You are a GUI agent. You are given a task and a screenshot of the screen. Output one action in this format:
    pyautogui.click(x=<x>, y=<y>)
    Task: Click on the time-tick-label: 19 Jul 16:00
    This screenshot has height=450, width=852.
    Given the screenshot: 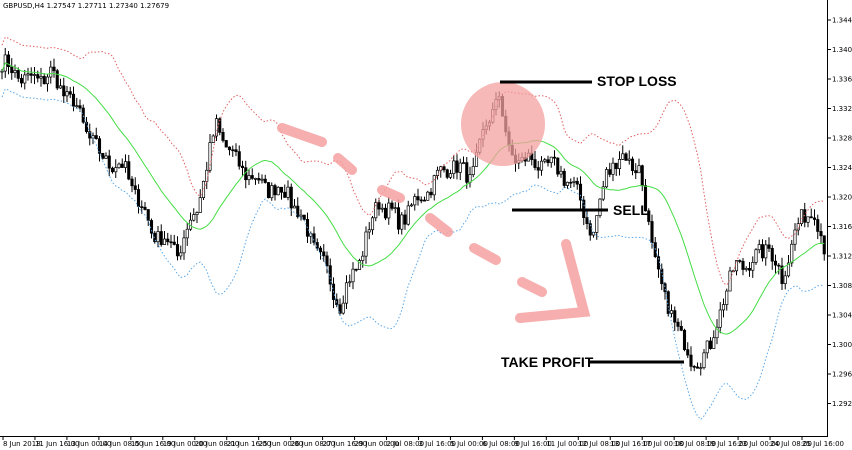 What is the action you would take?
    pyautogui.click(x=727, y=444)
    